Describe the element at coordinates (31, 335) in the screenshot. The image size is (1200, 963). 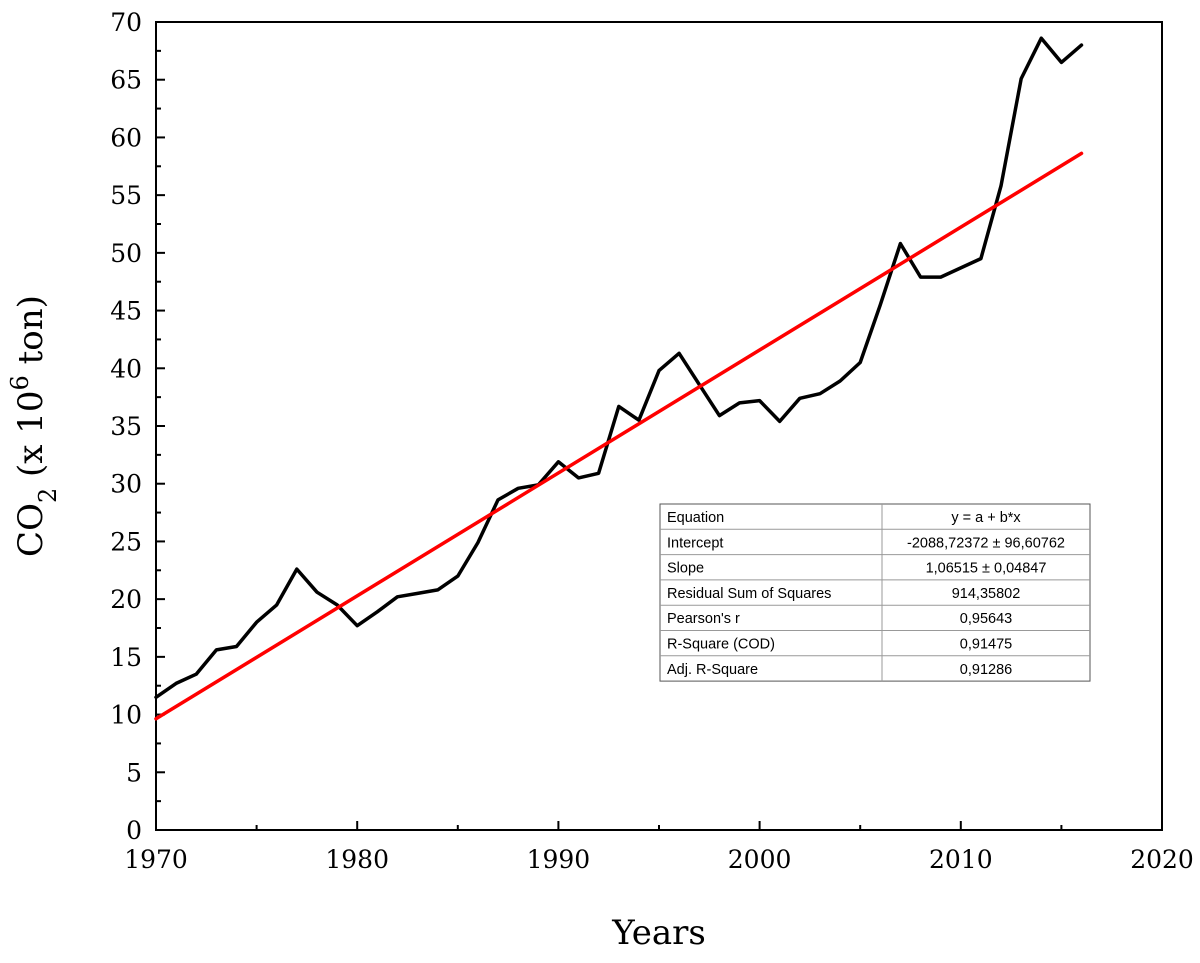
I see `y-axis-title-unit: ton)` at that location.